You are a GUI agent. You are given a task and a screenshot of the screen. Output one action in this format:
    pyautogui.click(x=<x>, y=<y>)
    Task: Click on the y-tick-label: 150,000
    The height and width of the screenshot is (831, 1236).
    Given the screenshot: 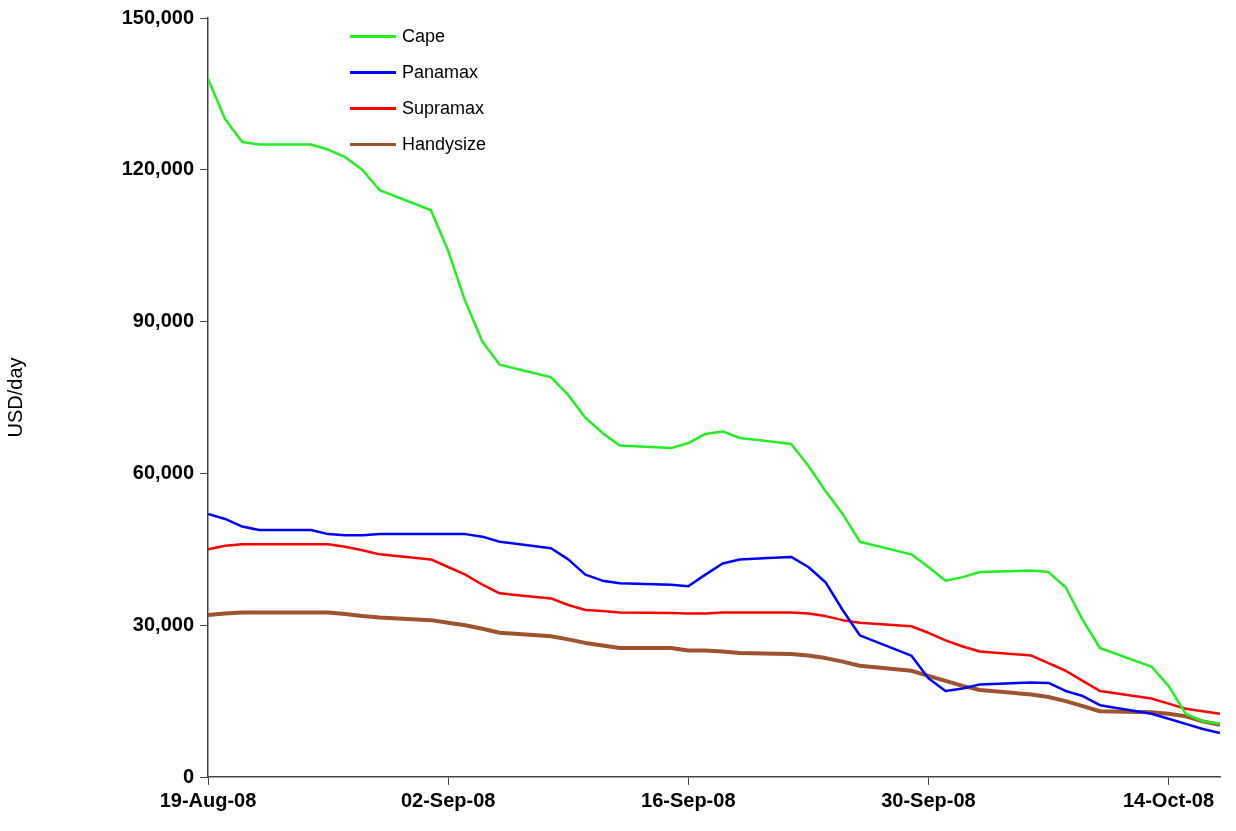 What is the action you would take?
    pyautogui.click(x=157, y=16)
    